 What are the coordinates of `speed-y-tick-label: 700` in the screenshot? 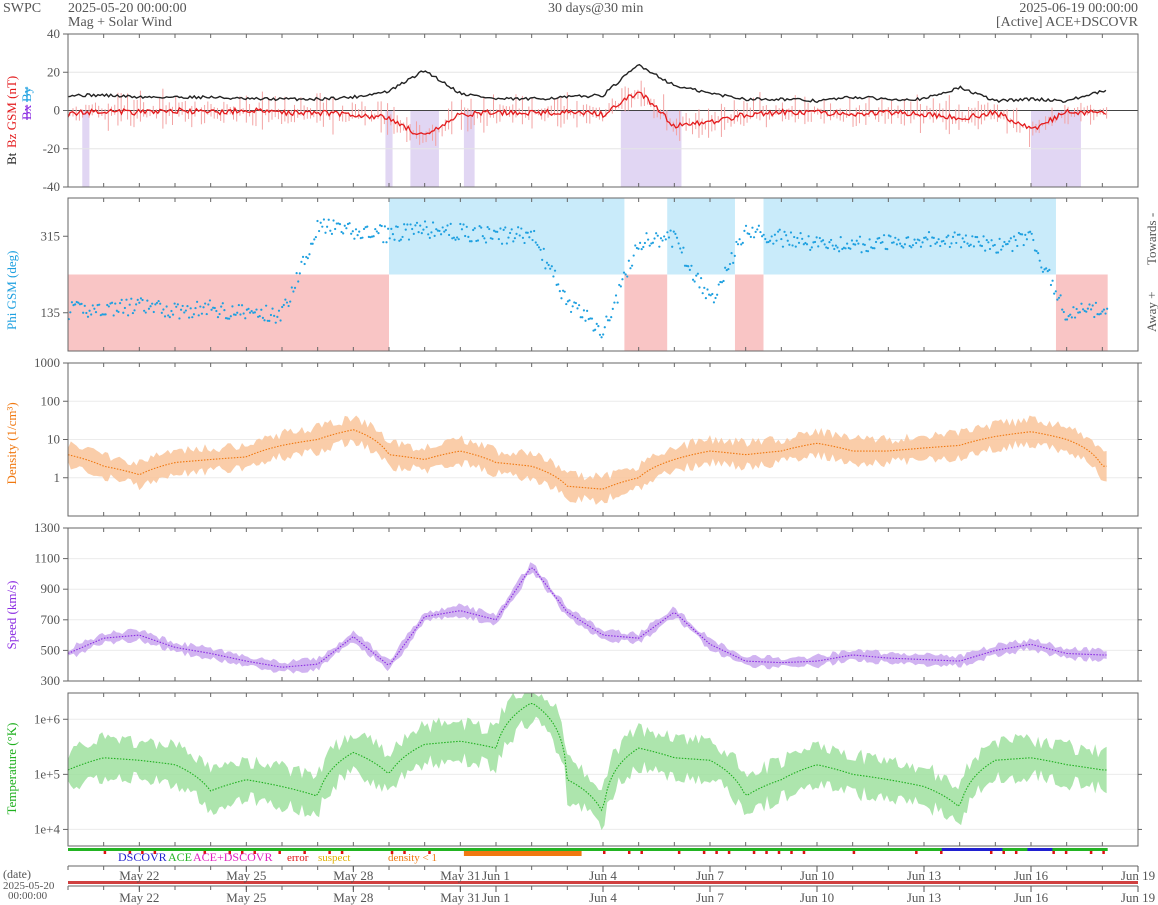 It's located at (51, 619).